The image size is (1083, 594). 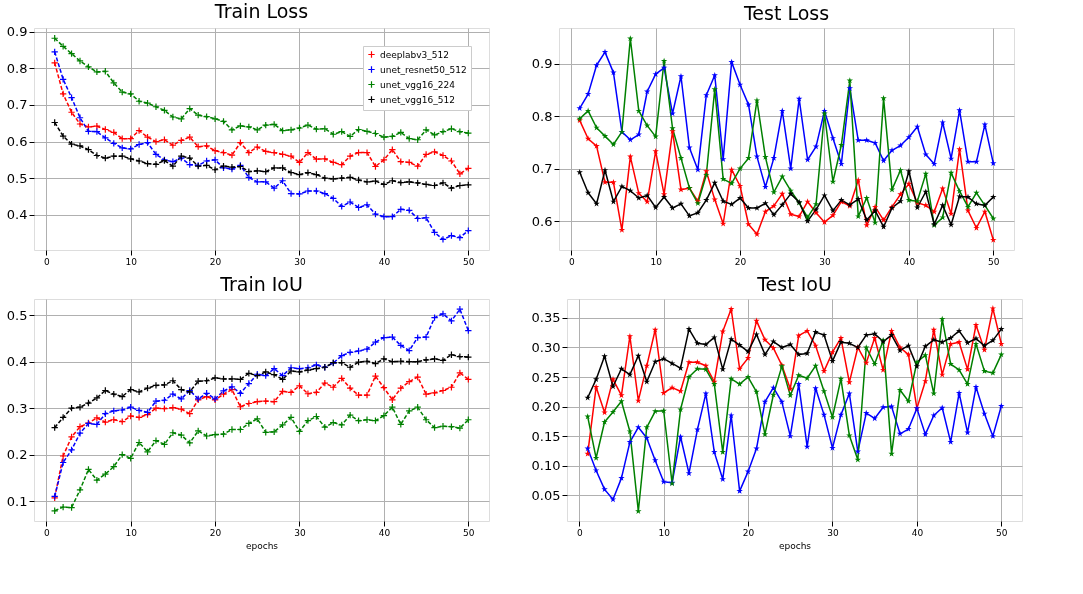 What do you see at coordinates (546, 407) in the screenshot?
I see `y-tick-label: 0.20` at bounding box center [546, 407].